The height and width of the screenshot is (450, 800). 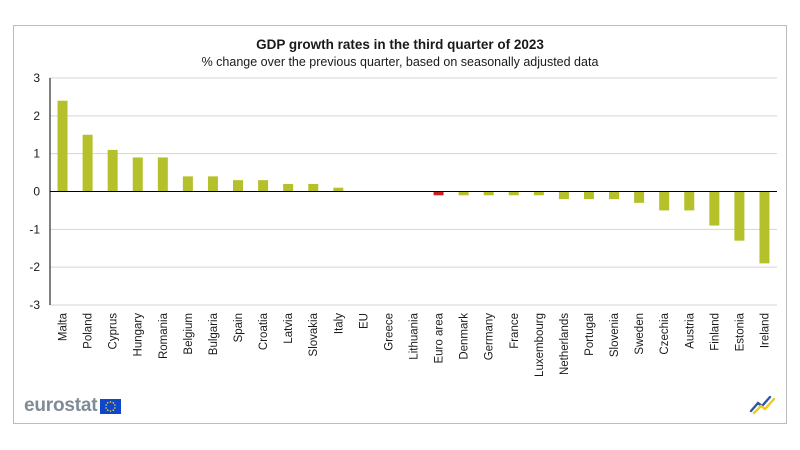 I want to click on x-tick-label: Denmark, so click(x=465, y=336).